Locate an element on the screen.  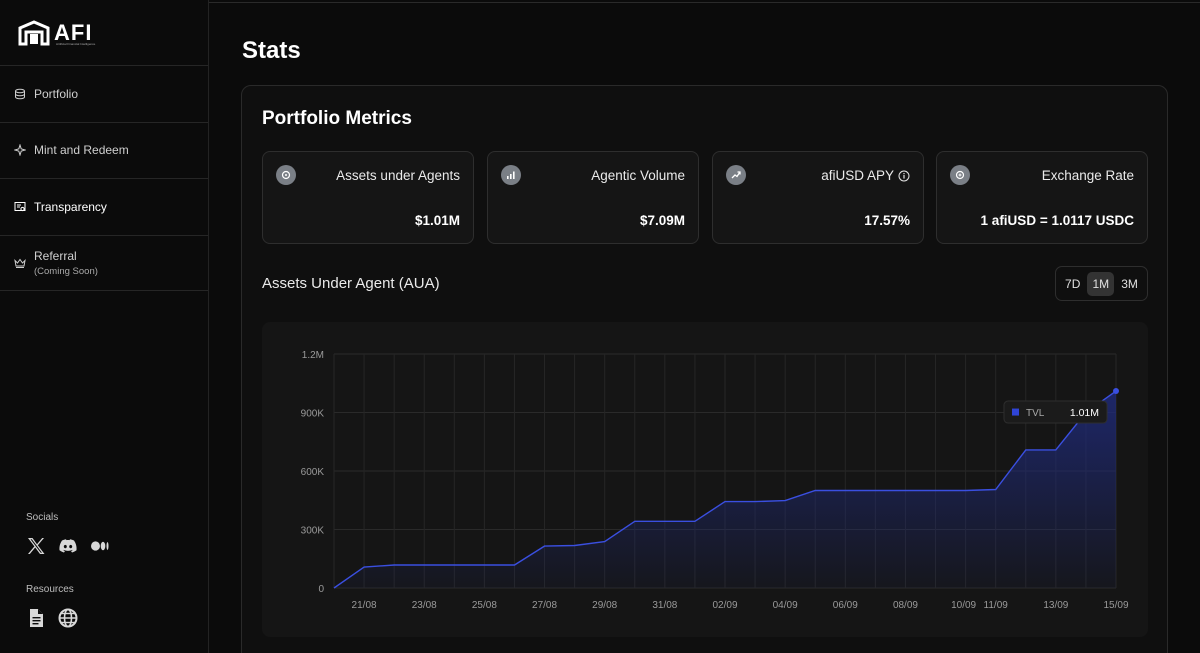
logo-mark-icon is located at coordinates (34, 33).